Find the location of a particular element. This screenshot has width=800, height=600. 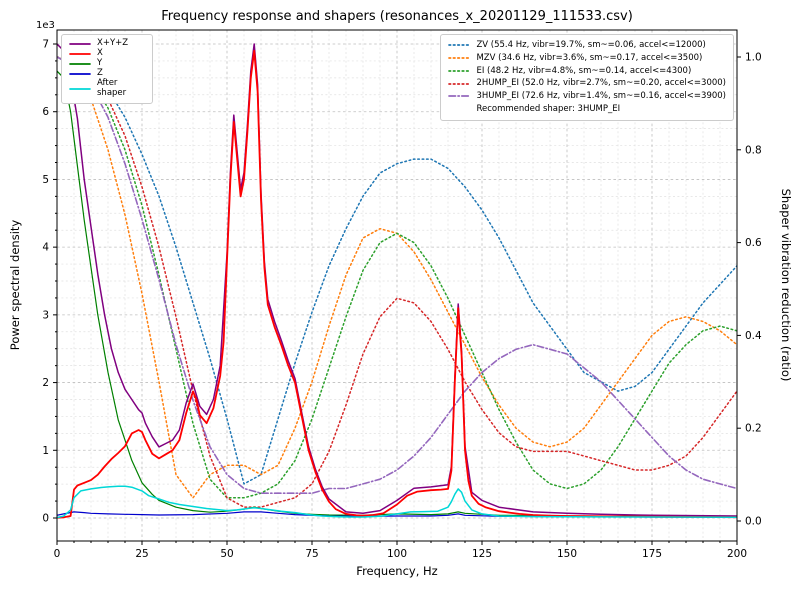

svg-text: 5 is located at coordinates (45, 180).